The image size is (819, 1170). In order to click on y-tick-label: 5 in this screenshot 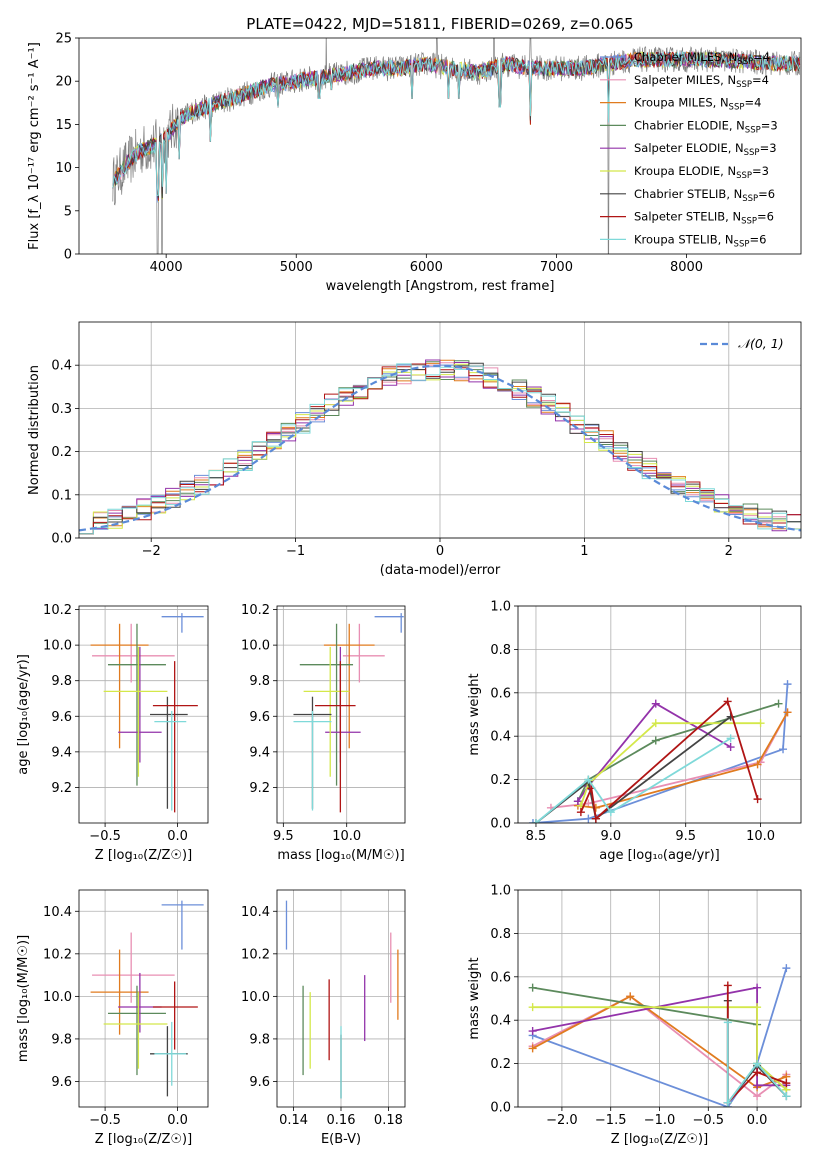, I will do `click(68, 211)`.